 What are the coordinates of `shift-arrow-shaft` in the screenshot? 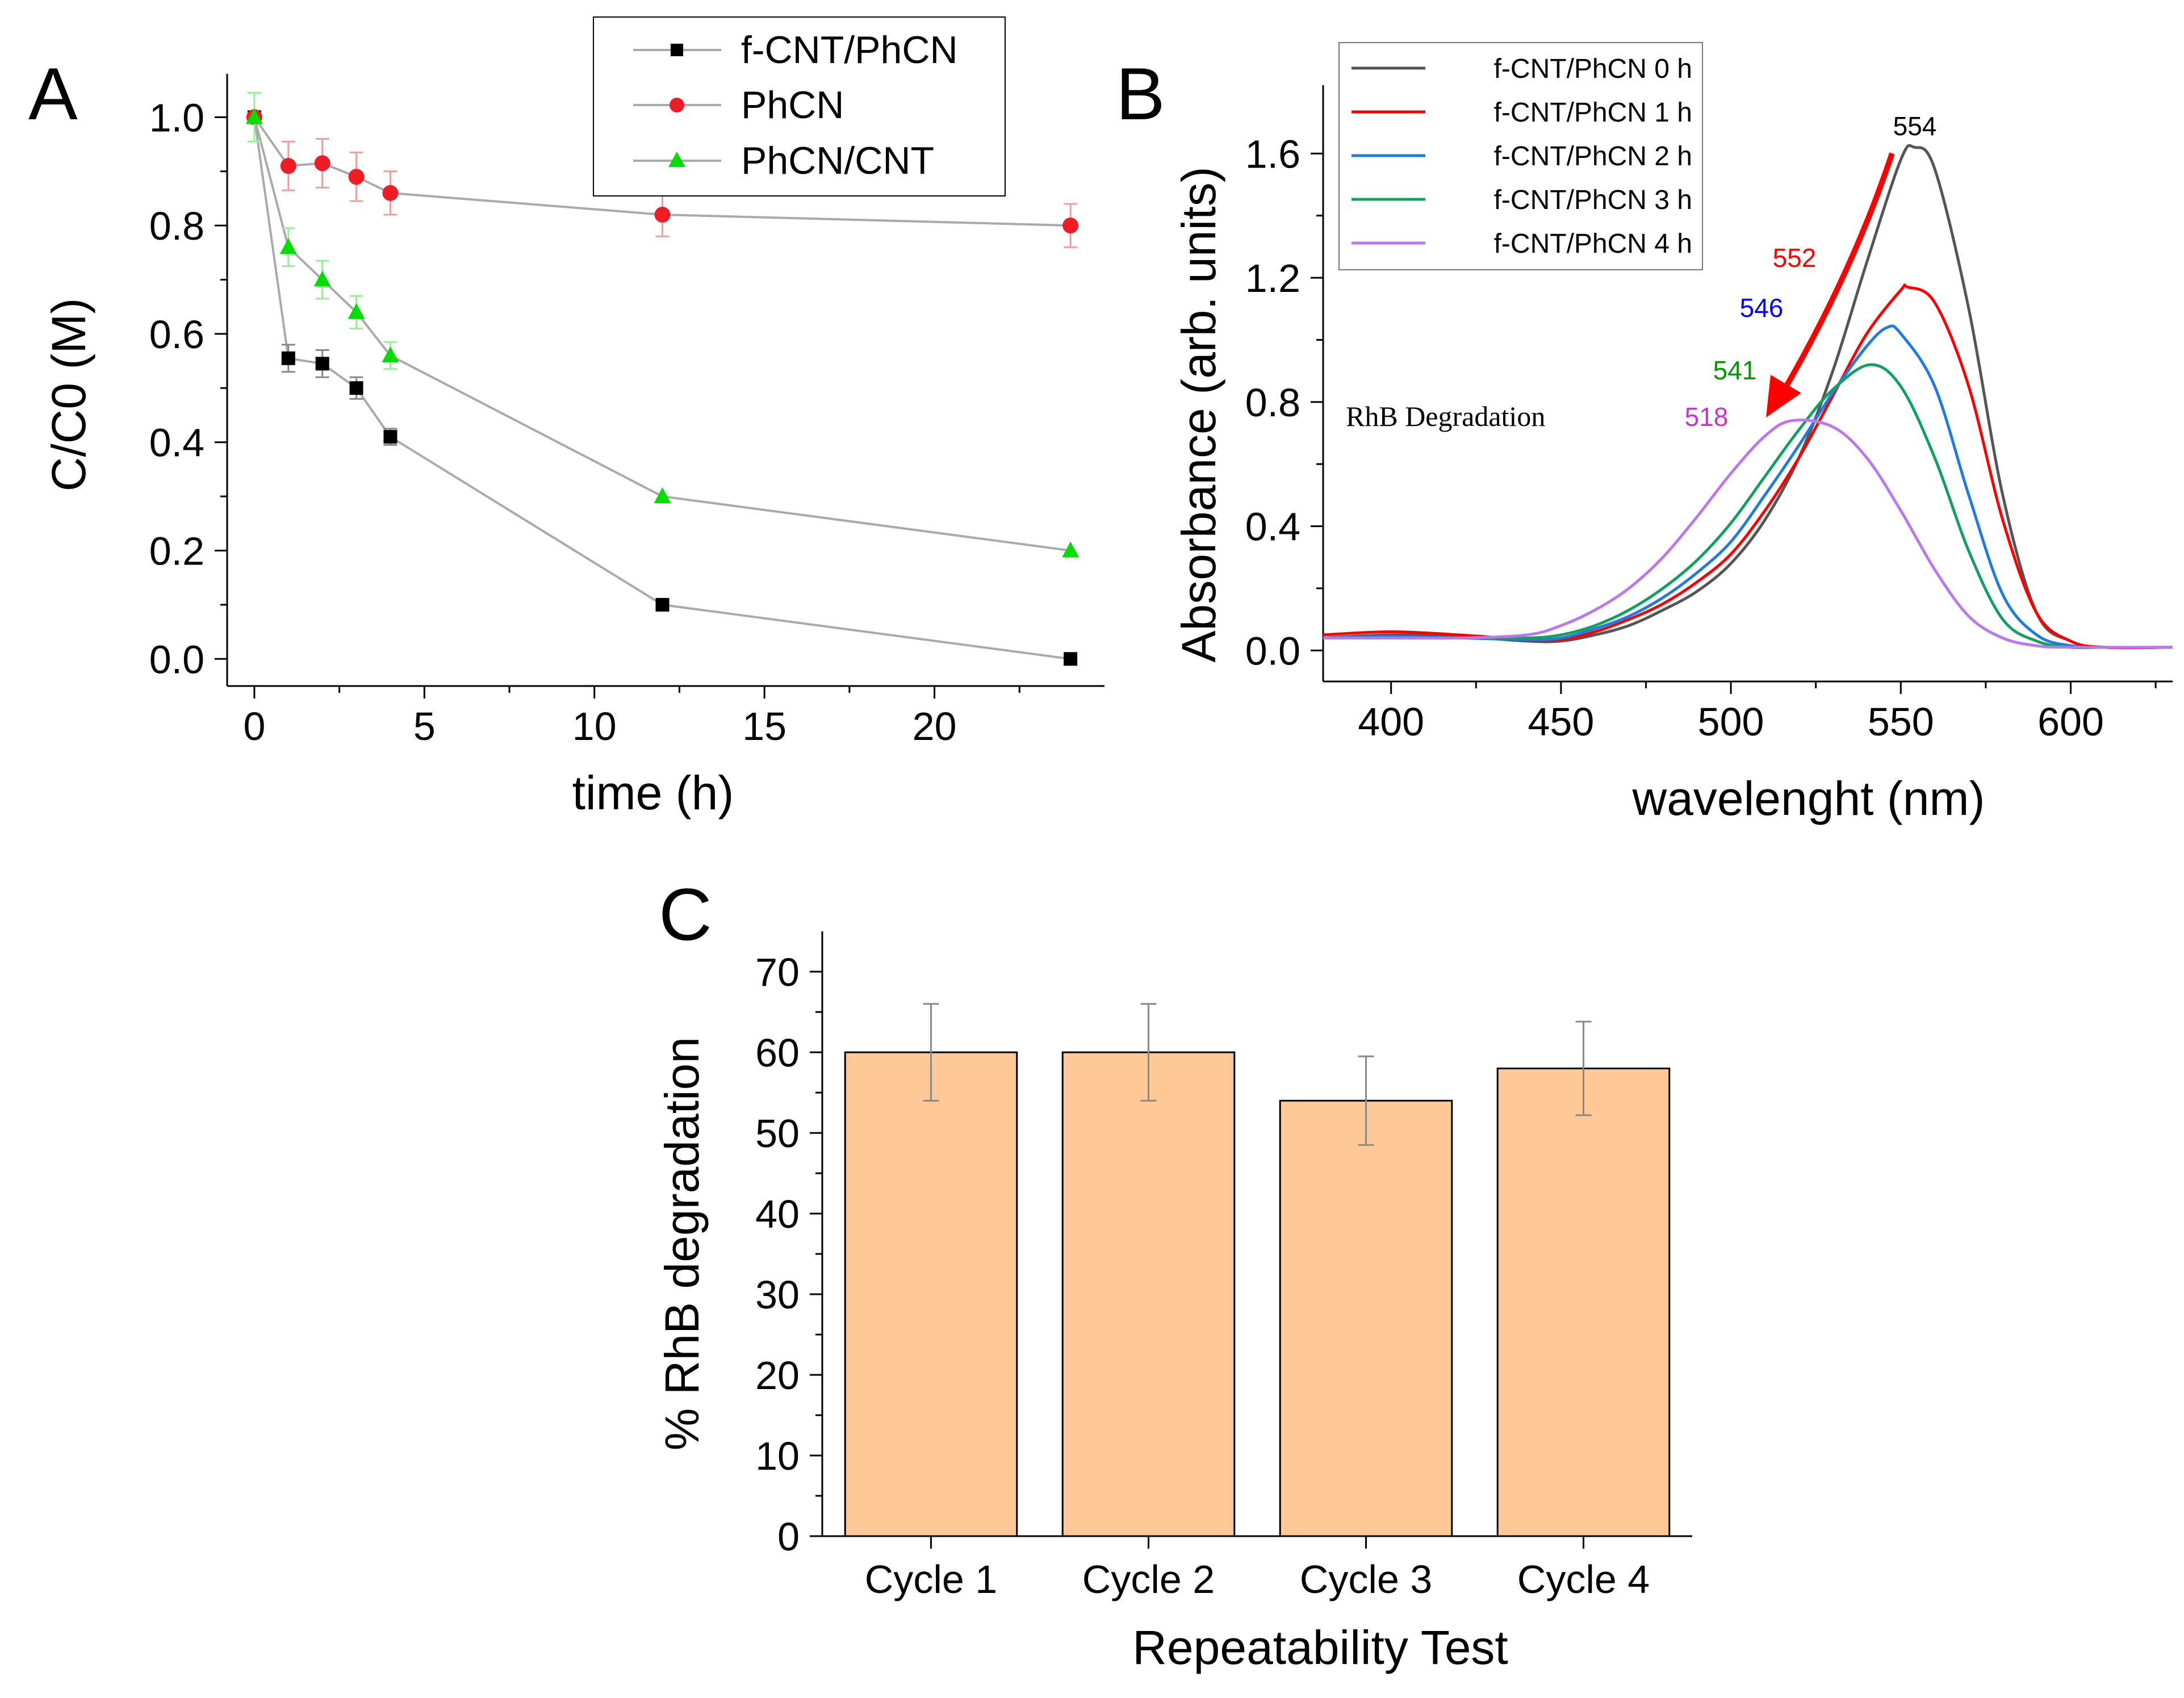 It's located at (1838, 273).